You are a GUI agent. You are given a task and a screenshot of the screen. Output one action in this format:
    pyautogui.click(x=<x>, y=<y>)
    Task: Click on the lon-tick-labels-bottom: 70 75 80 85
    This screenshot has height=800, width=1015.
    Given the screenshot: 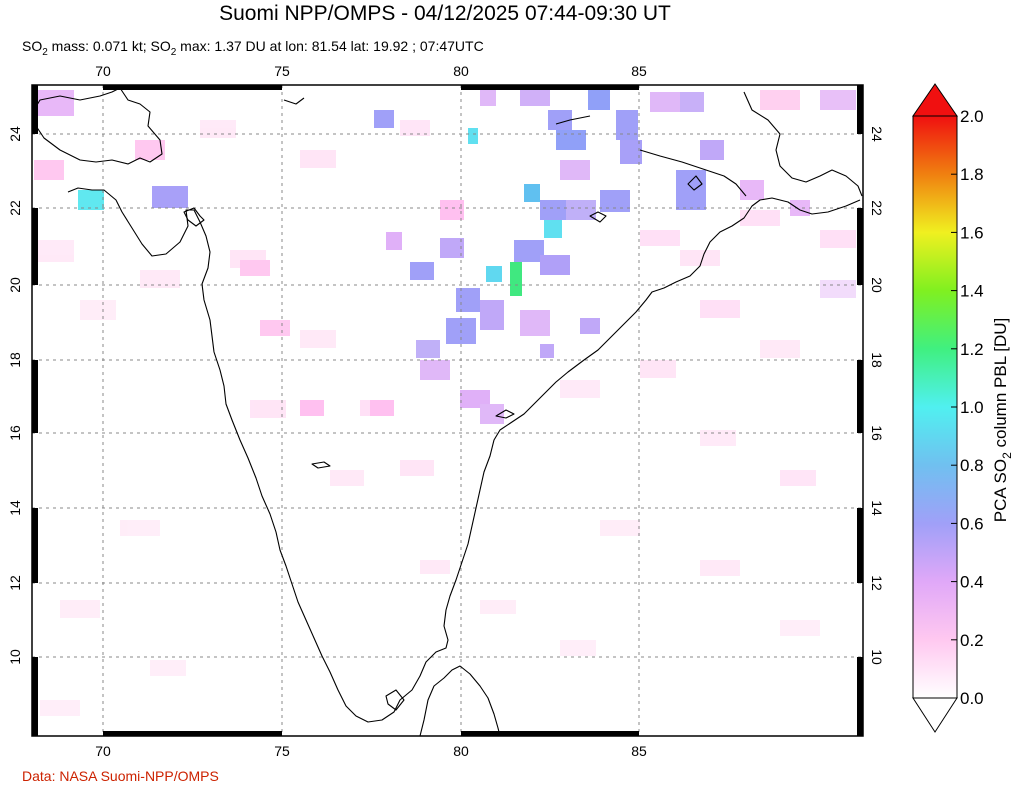 What is the action you would take?
    pyautogui.click(x=371, y=751)
    